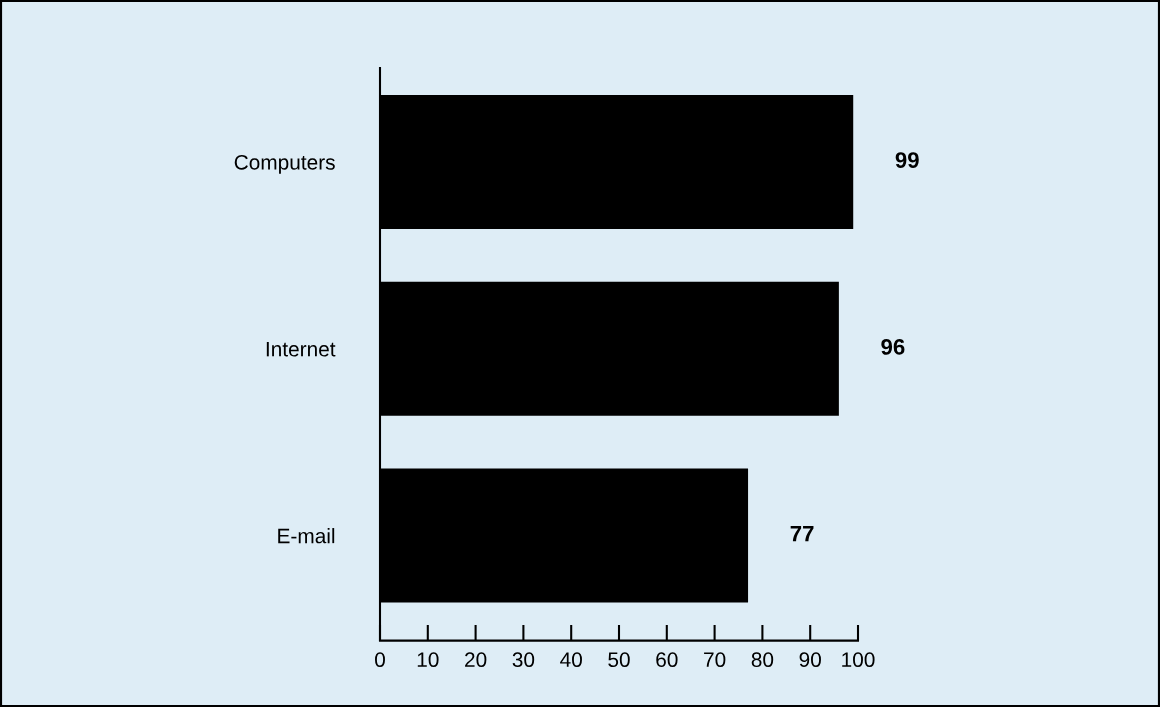  I want to click on x-tick-label: 20, so click(476, 660).